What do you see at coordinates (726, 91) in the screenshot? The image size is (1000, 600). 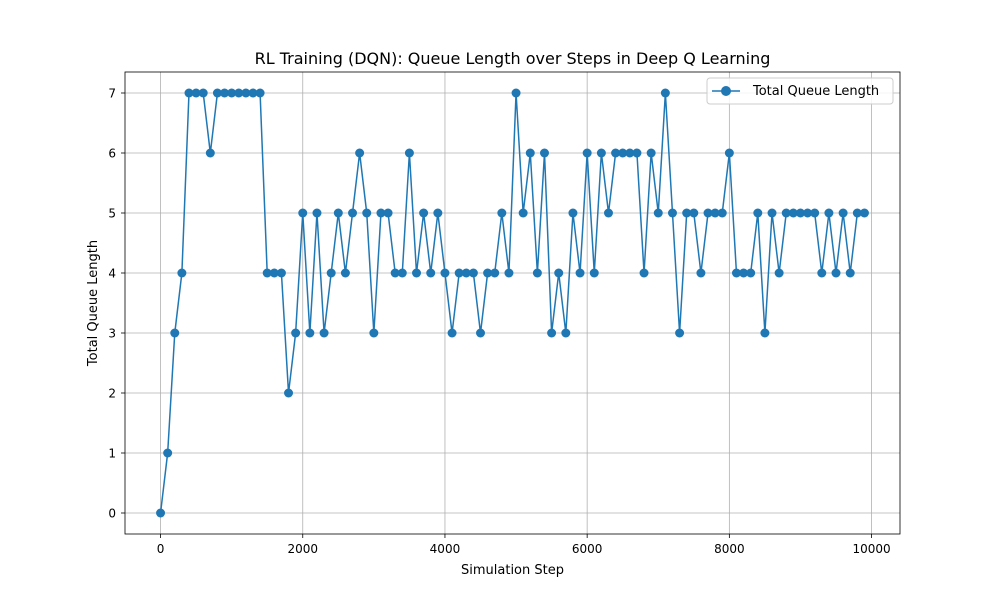 I see `legend-marker` at bounding box center [726, 91].